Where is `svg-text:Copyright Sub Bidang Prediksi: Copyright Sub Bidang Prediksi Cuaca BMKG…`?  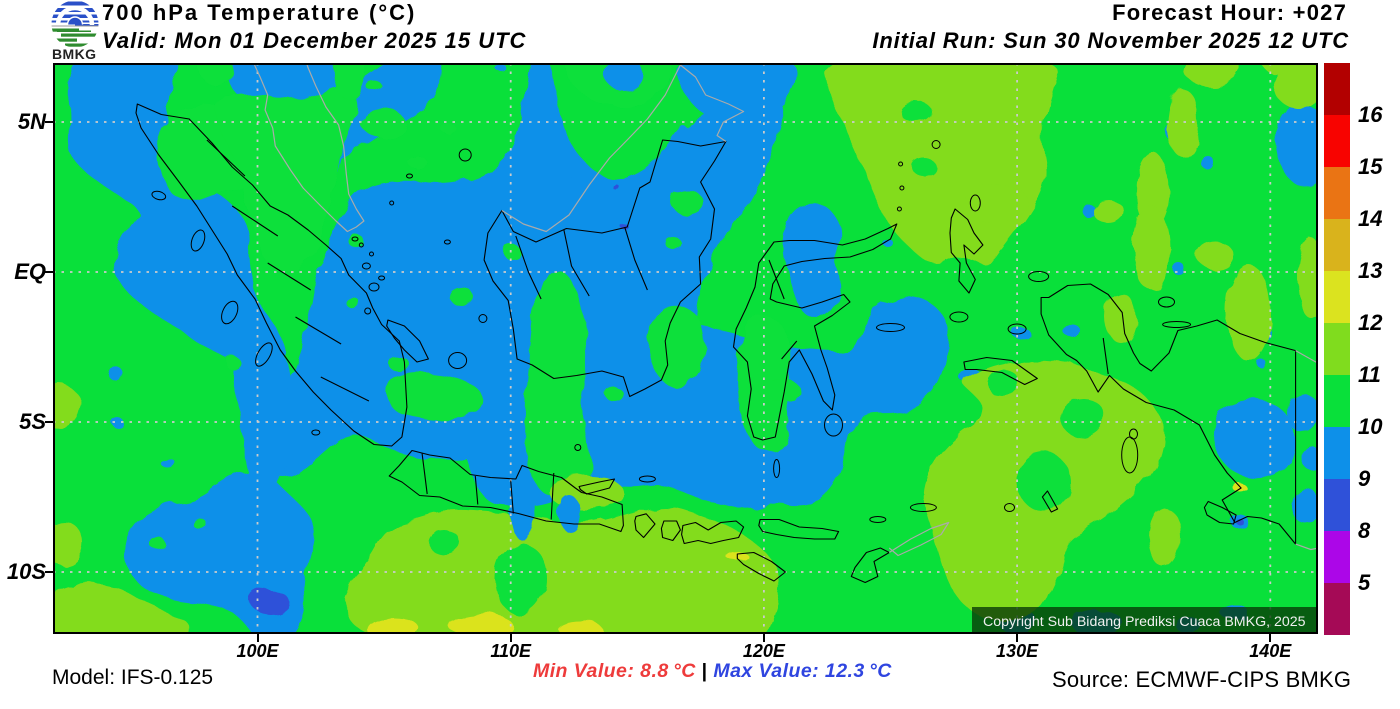
svg-text:Copyright Sub Bidang Prediksi: Copyright Sub Bidang Prediksi Cuaca BMKG… is located at coordinates (1144, 622).